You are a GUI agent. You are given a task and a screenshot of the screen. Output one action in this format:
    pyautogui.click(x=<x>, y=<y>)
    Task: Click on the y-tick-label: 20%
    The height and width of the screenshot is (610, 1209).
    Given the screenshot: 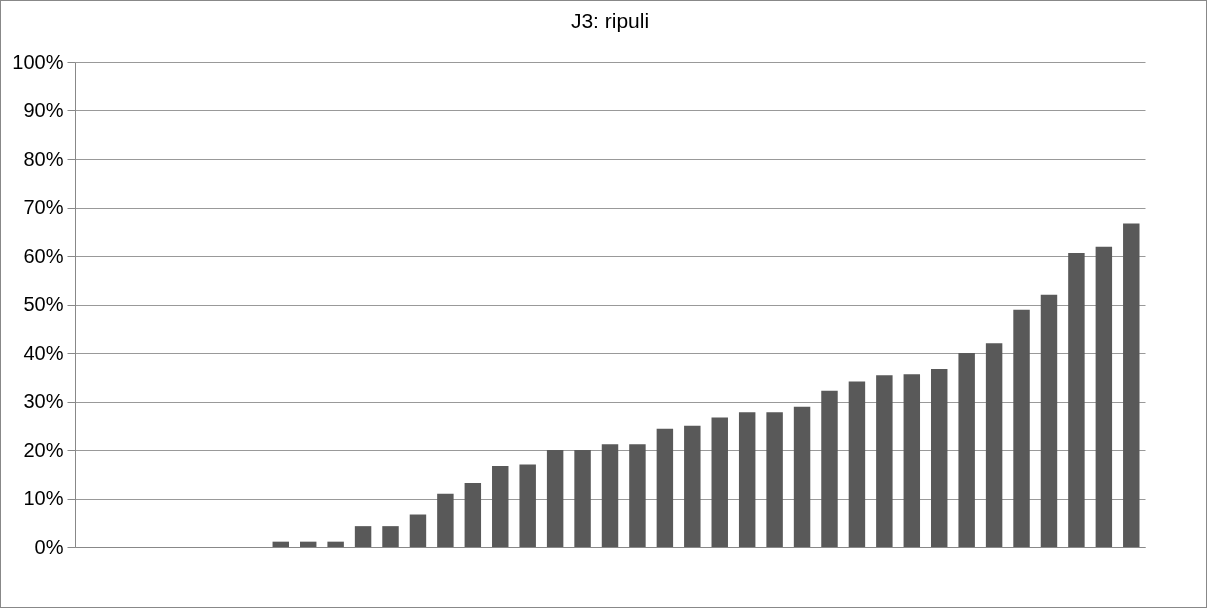 What is the action you would take?
    pyautogui.click(x=43, y=449)
    